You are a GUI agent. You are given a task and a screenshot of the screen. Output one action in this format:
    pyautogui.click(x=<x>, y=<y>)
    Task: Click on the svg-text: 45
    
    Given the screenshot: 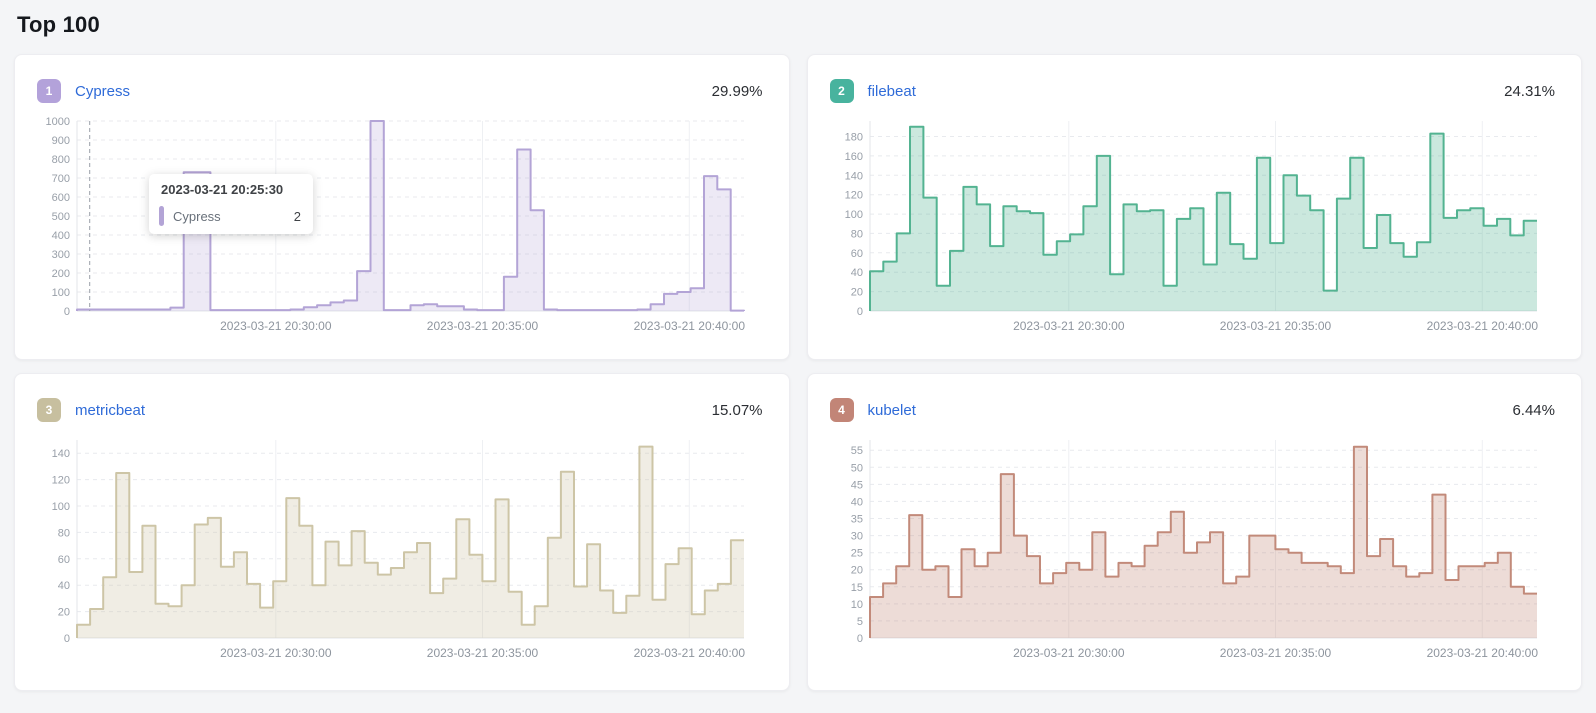 What is the action you would take?
    pyautogui.click(x=856, y=485)
    